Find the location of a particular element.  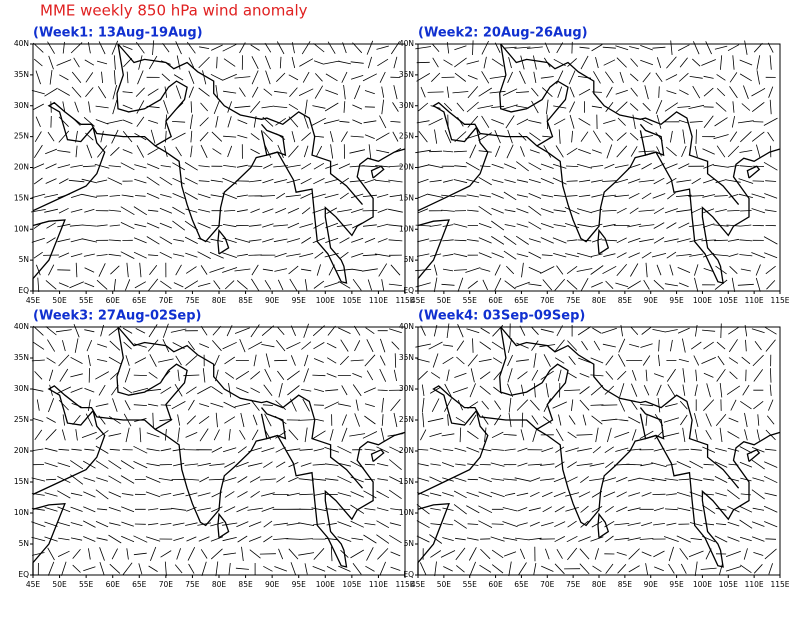

panel-title: (Week3: 27Aug-02Sep) is located at coordinates (117, 316).